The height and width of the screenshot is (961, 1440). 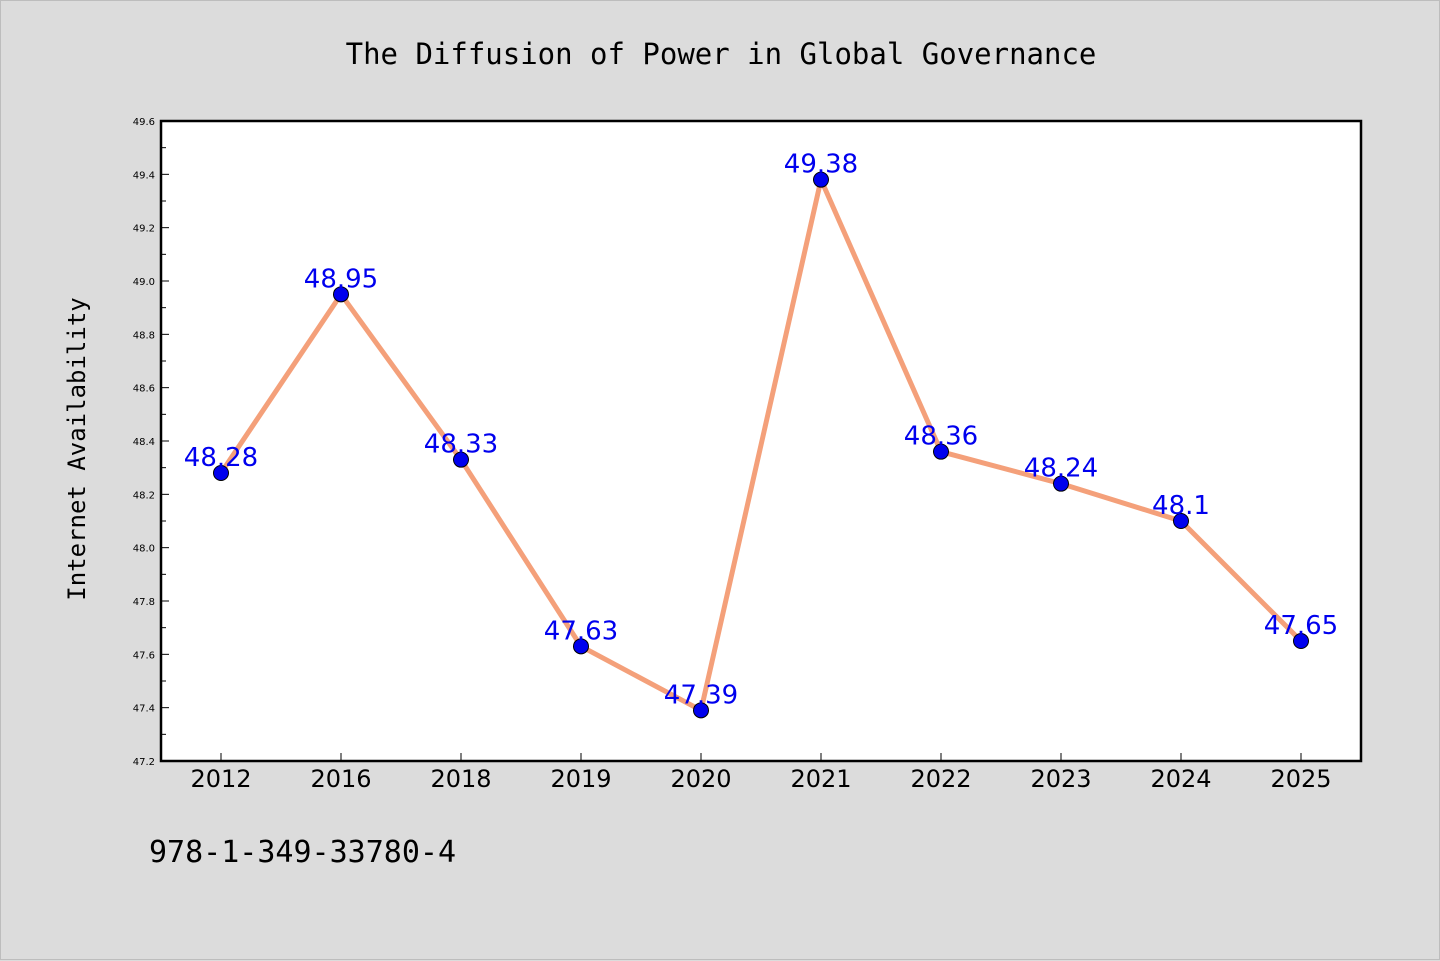 I want to click on y-tick-label: 47.2, so click(x=144, y=762).